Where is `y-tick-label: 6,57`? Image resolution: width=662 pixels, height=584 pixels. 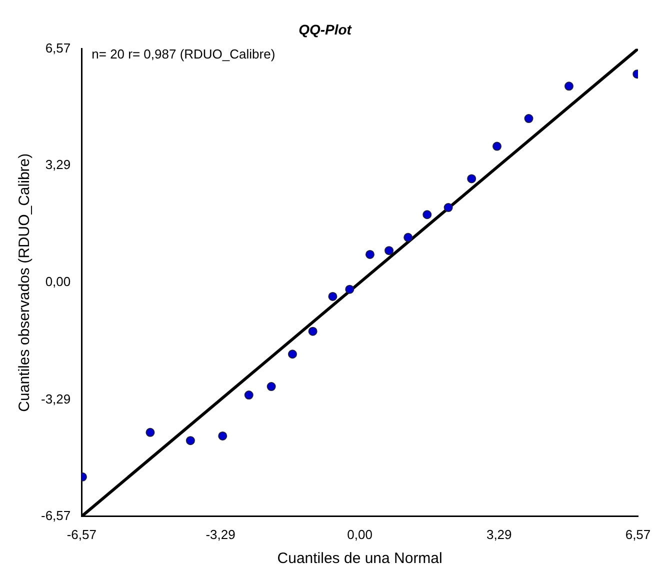
y-tick-label: 6,57 is located at coordinates (58, 48).